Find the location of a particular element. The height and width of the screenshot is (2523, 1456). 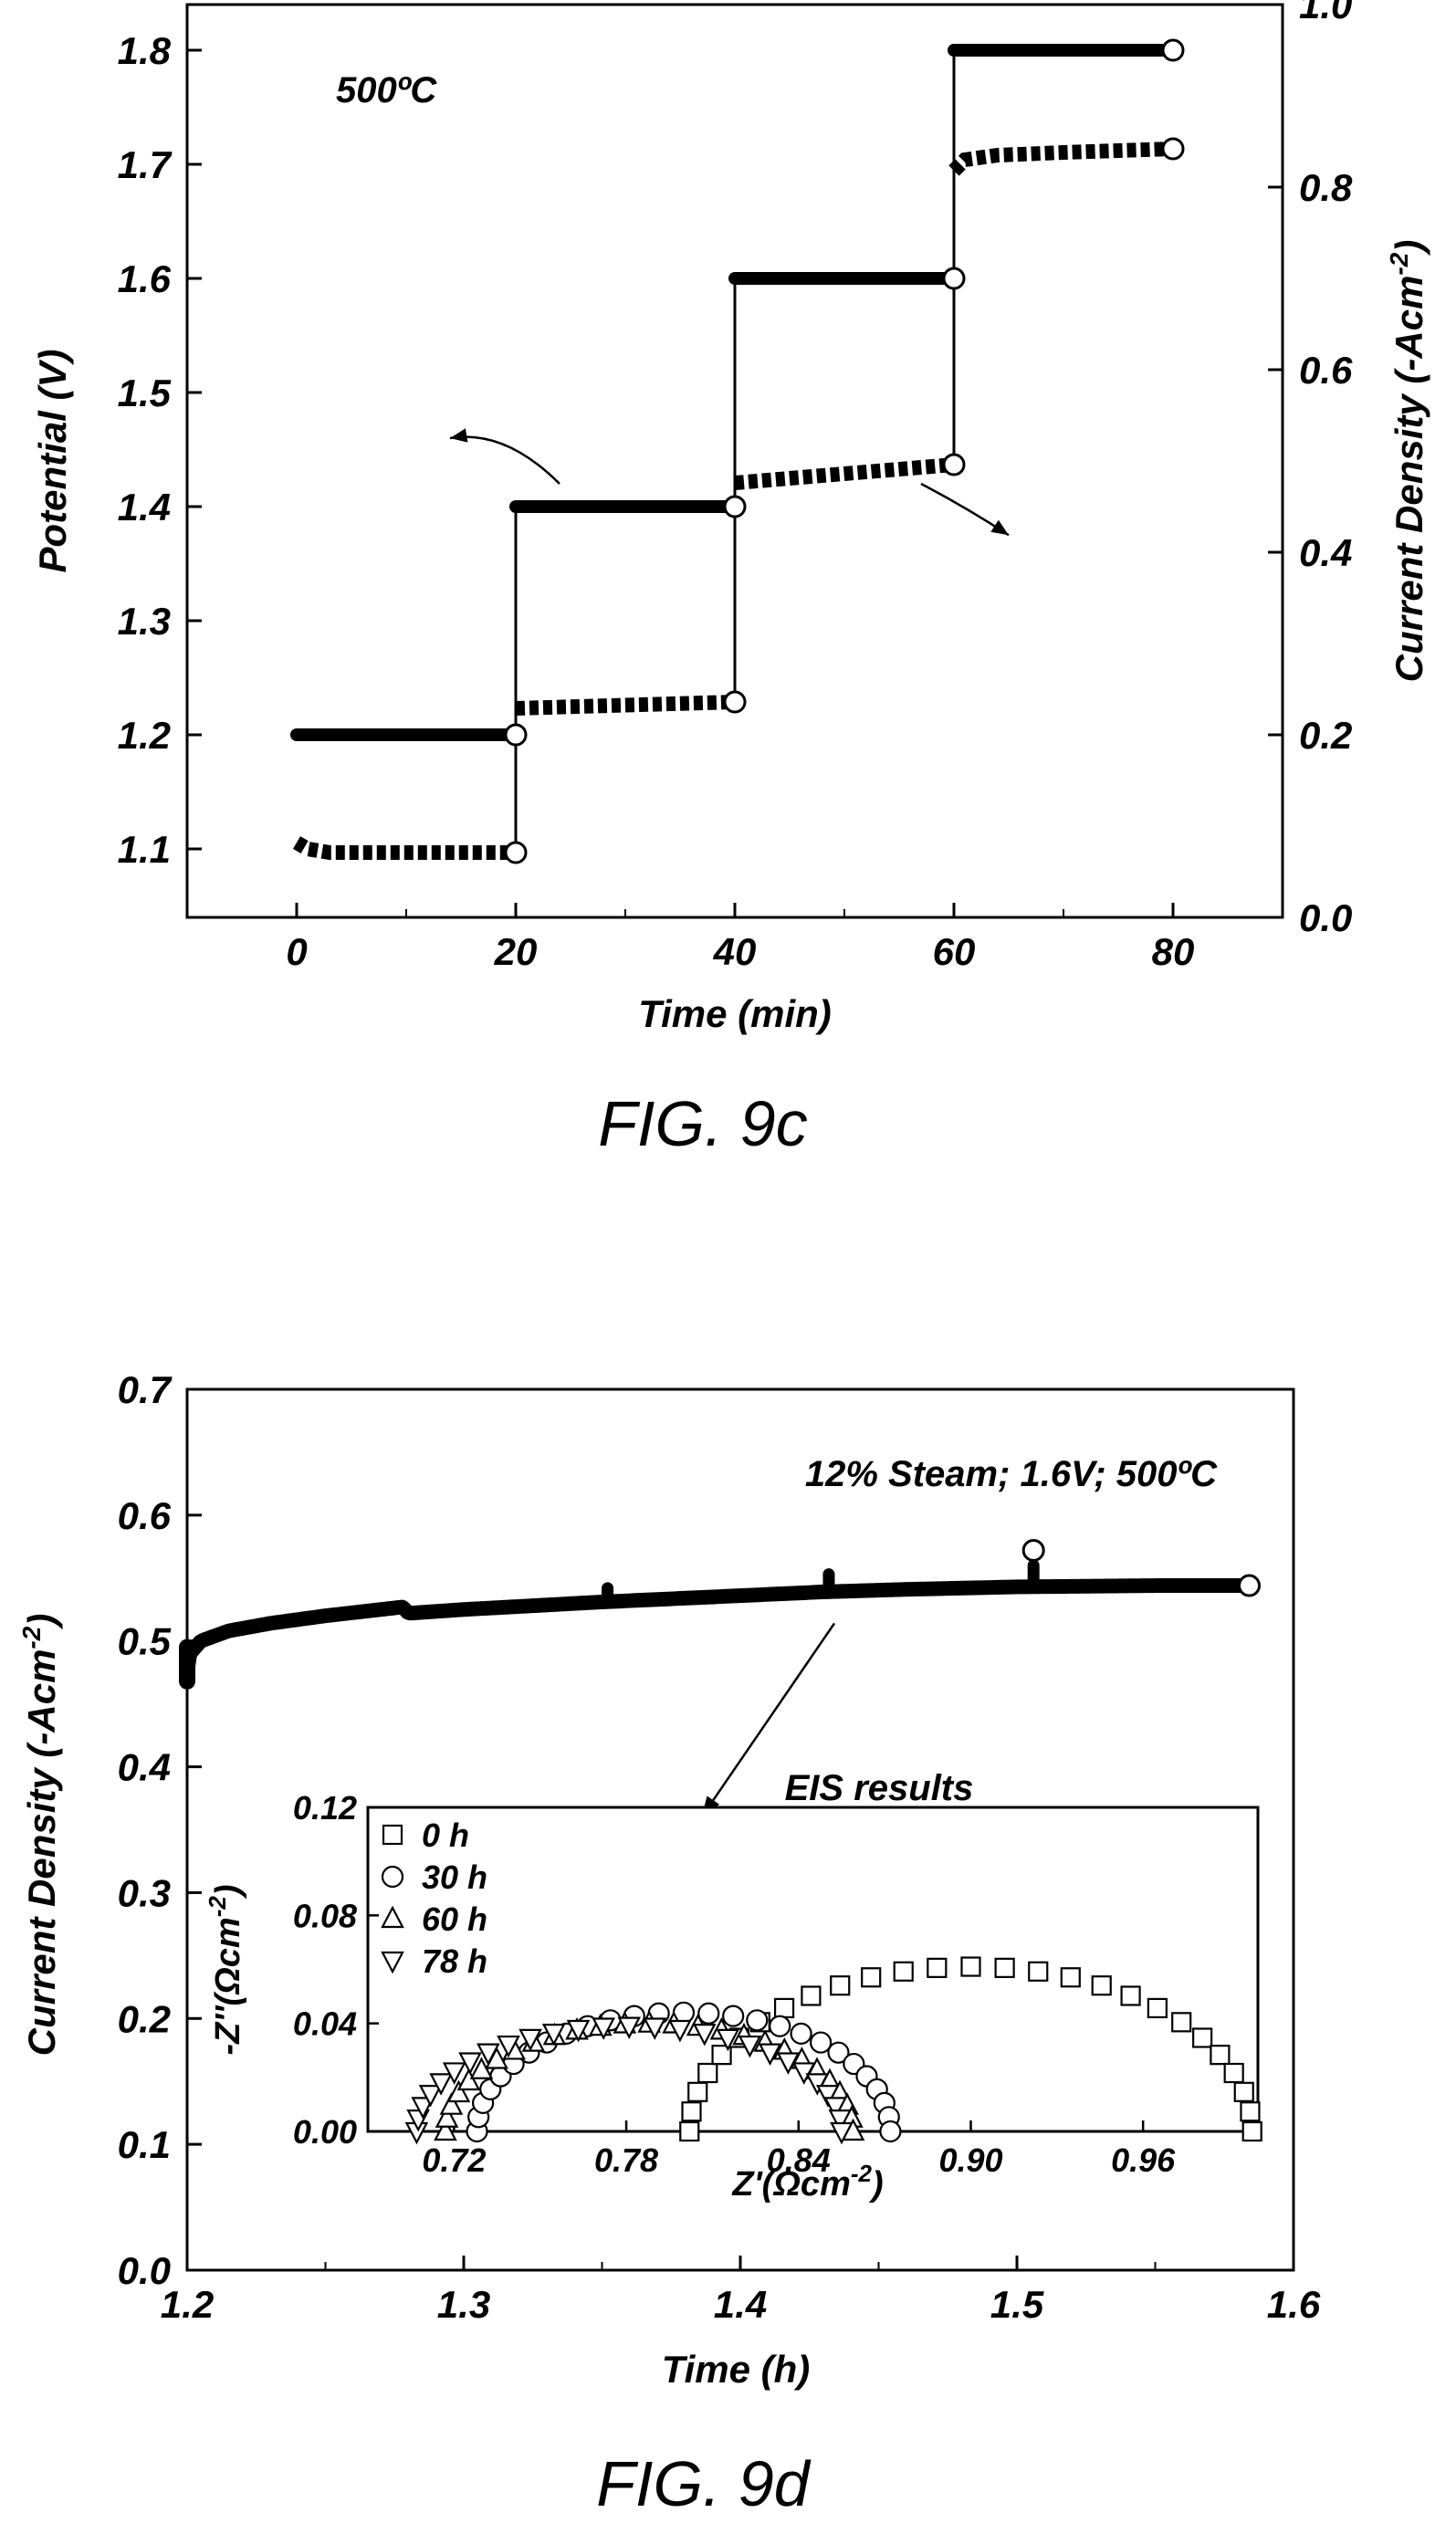

y-right-tick-label: 0.6 is located at coordinates (1326, 370).